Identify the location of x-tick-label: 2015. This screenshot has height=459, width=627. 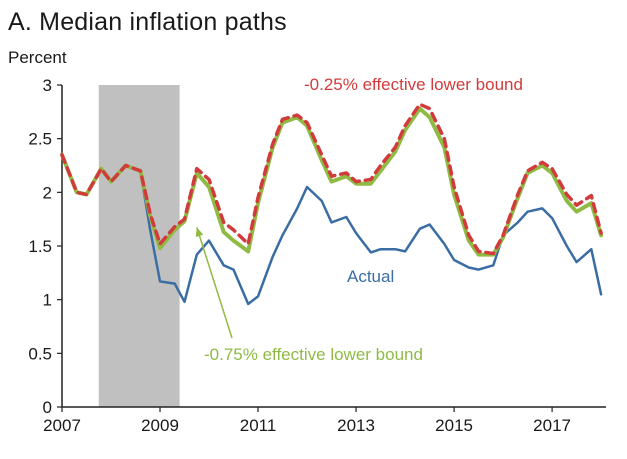
(454, 425).